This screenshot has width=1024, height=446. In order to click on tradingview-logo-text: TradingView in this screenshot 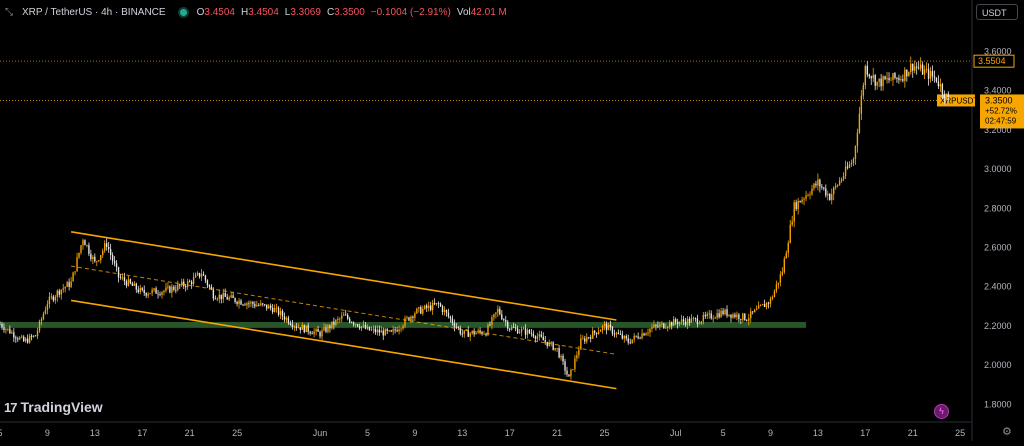, I will do `click(61, 407)`.